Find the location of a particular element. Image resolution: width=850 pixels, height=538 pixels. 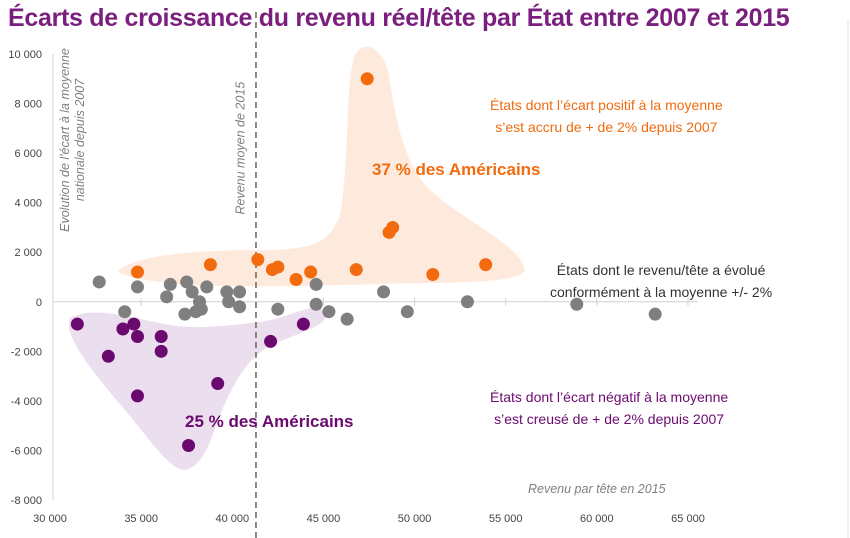

x-tick-label: 30 000 is located at coordinates (50, 519).